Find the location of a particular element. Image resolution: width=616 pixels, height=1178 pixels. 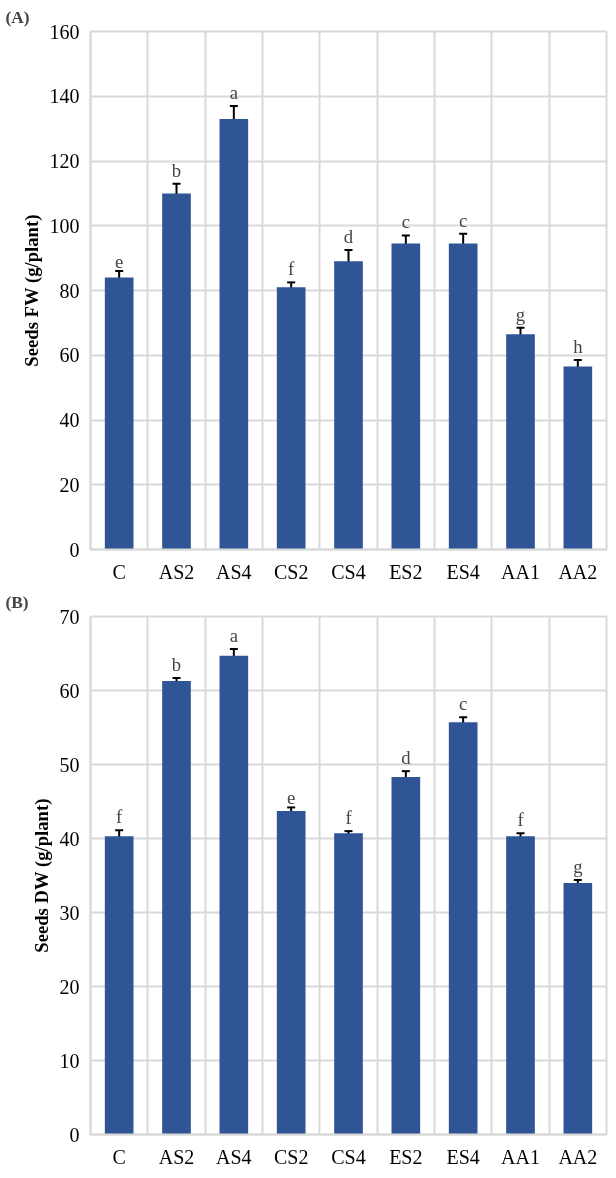

y-tick-label: 100 is located at coordinates (64, 225).